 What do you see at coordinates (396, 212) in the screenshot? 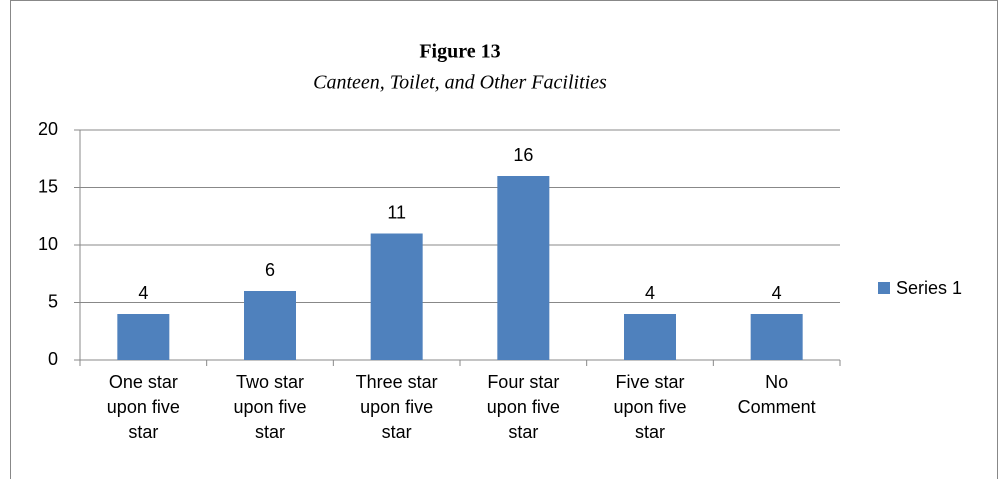
I see `data-label: 11` at bounding box center [396, 212].